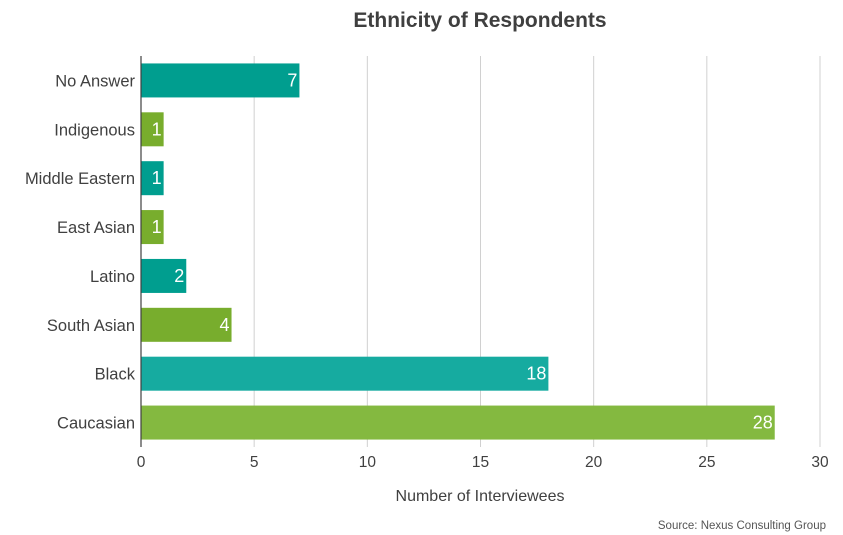 Image resolution: width=843 pixels, height=535 pixels. I want to click on x-tick-labels: 0 5 10 15 20 25 30, so click(483, 462).